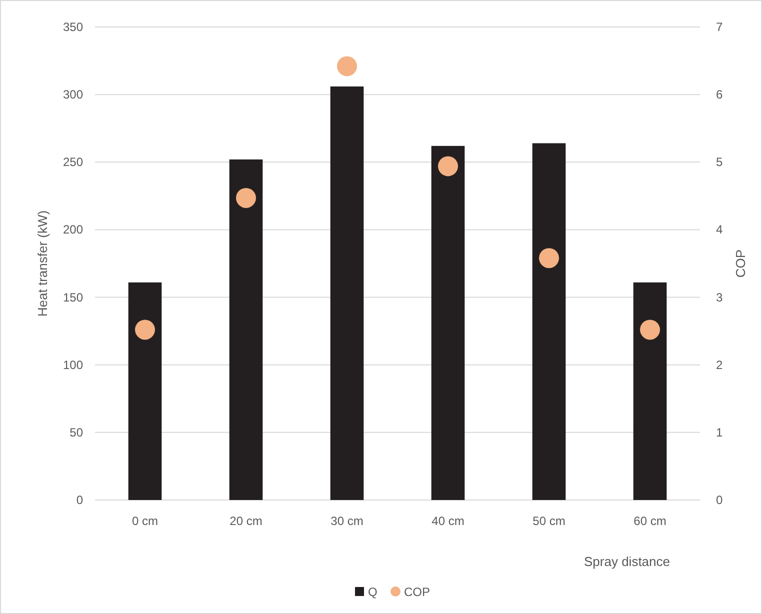 This screenshot has height=614, width=762. I want to click on x-tick-label: 40 cm, so click(448, 521).